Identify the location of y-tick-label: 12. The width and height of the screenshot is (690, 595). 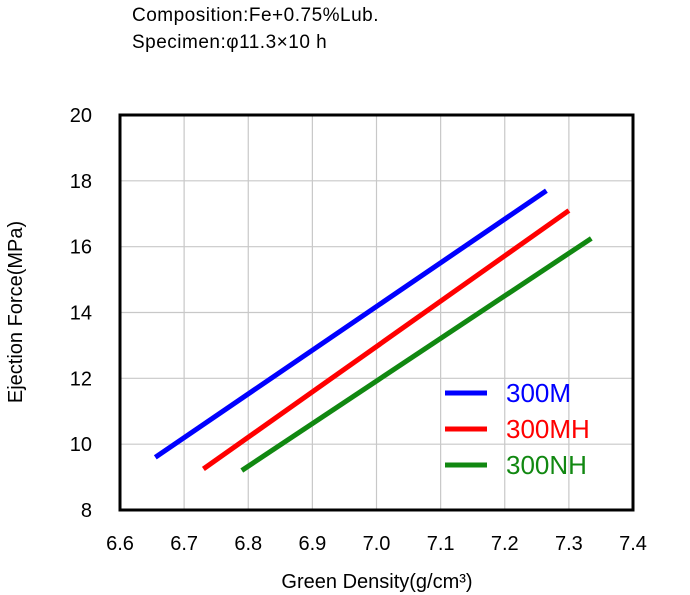
(81, 379).